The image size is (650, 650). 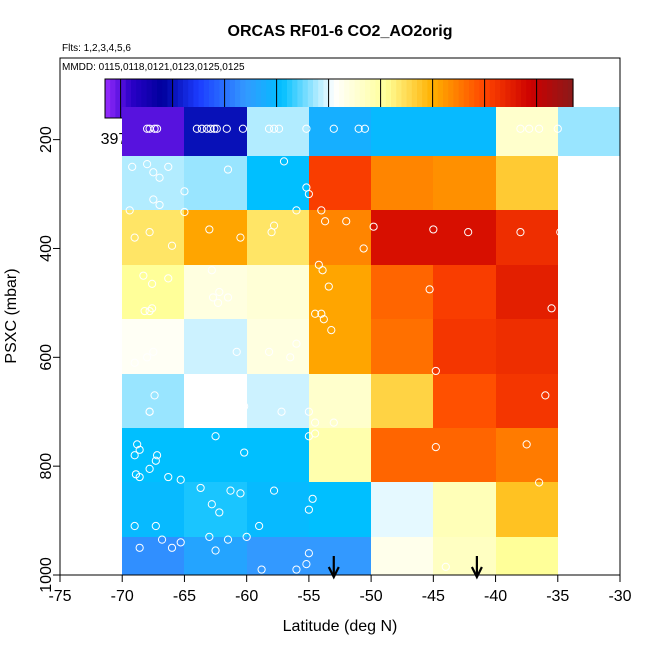 What do you see at coordinates (333, 573) in the screenshot?
I see `arrow-head` at bounding box center [333, 573].